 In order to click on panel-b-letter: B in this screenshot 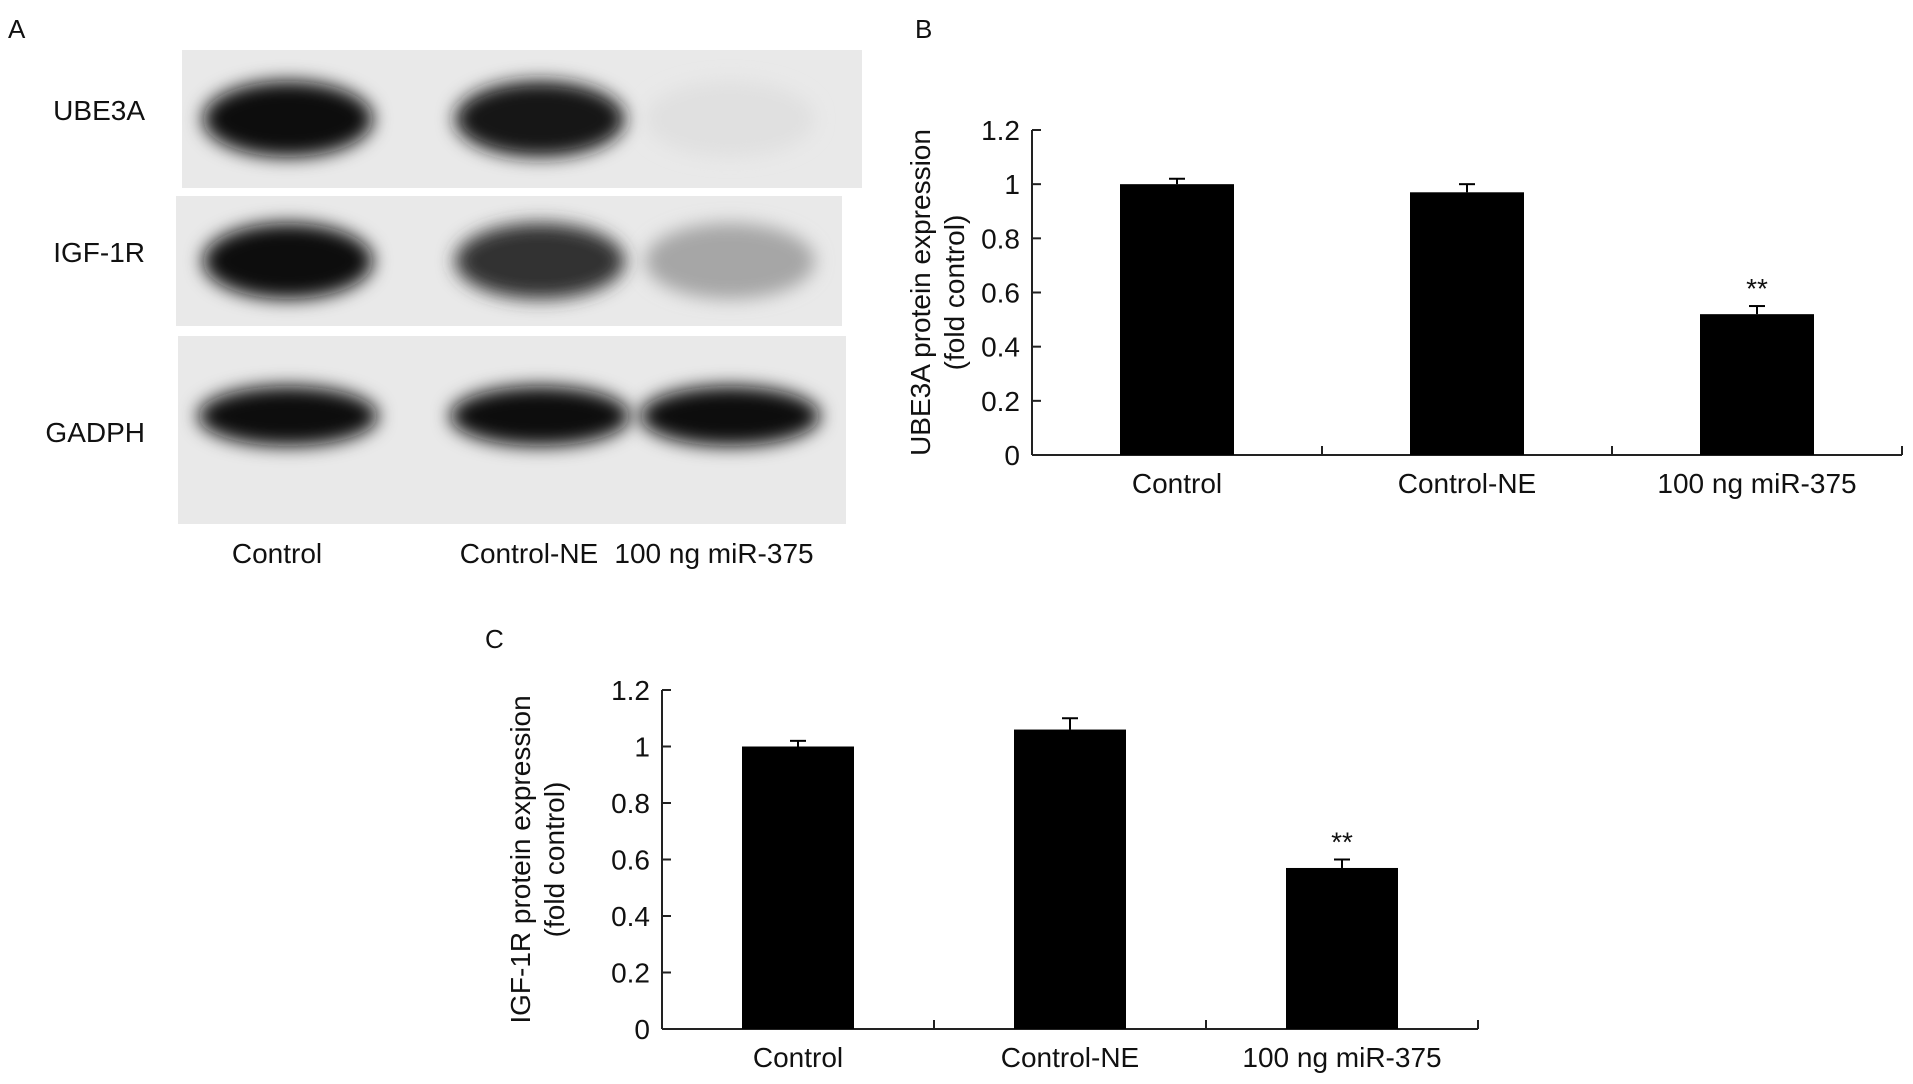, I will do `click(923, 29)`.